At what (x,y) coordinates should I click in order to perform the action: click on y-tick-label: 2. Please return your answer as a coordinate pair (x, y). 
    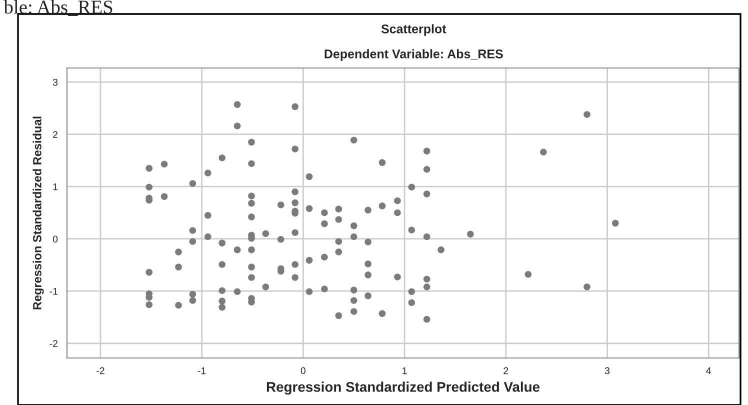
    Looking at the image, I should click on (55, 134).